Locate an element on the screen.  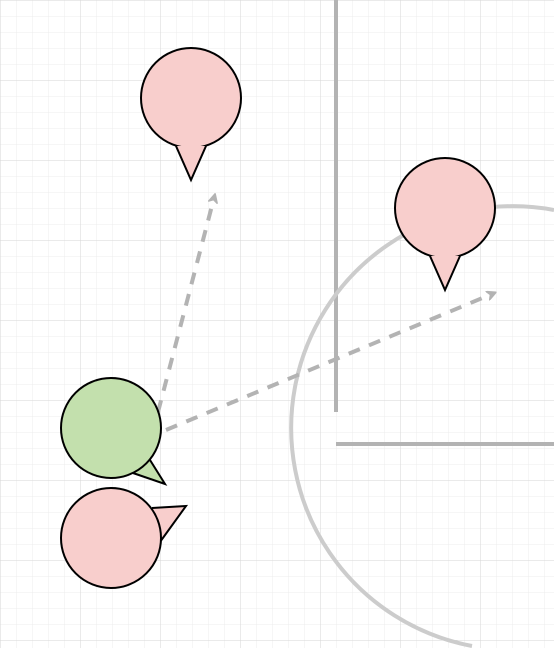
defender-right-pointer is located at coordinates (445, 274).